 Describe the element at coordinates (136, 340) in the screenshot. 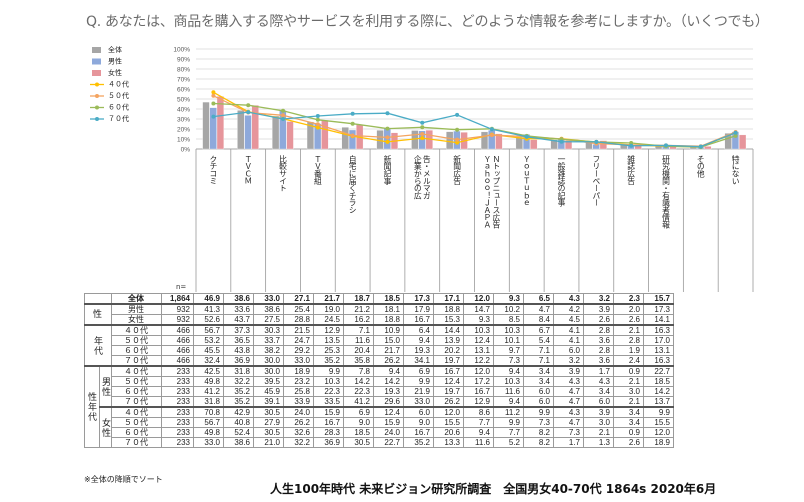

I see `table-row-label: ５０代` at that location.